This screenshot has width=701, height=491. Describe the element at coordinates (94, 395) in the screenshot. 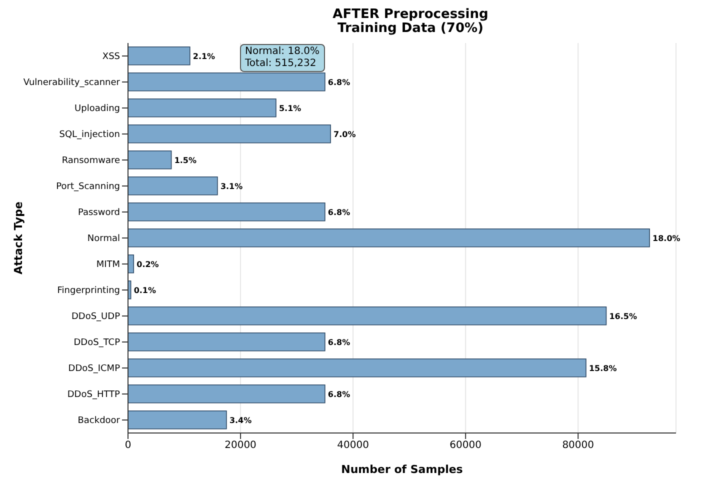

I see `y-tick-label: DDoS_HTTP` at that location.